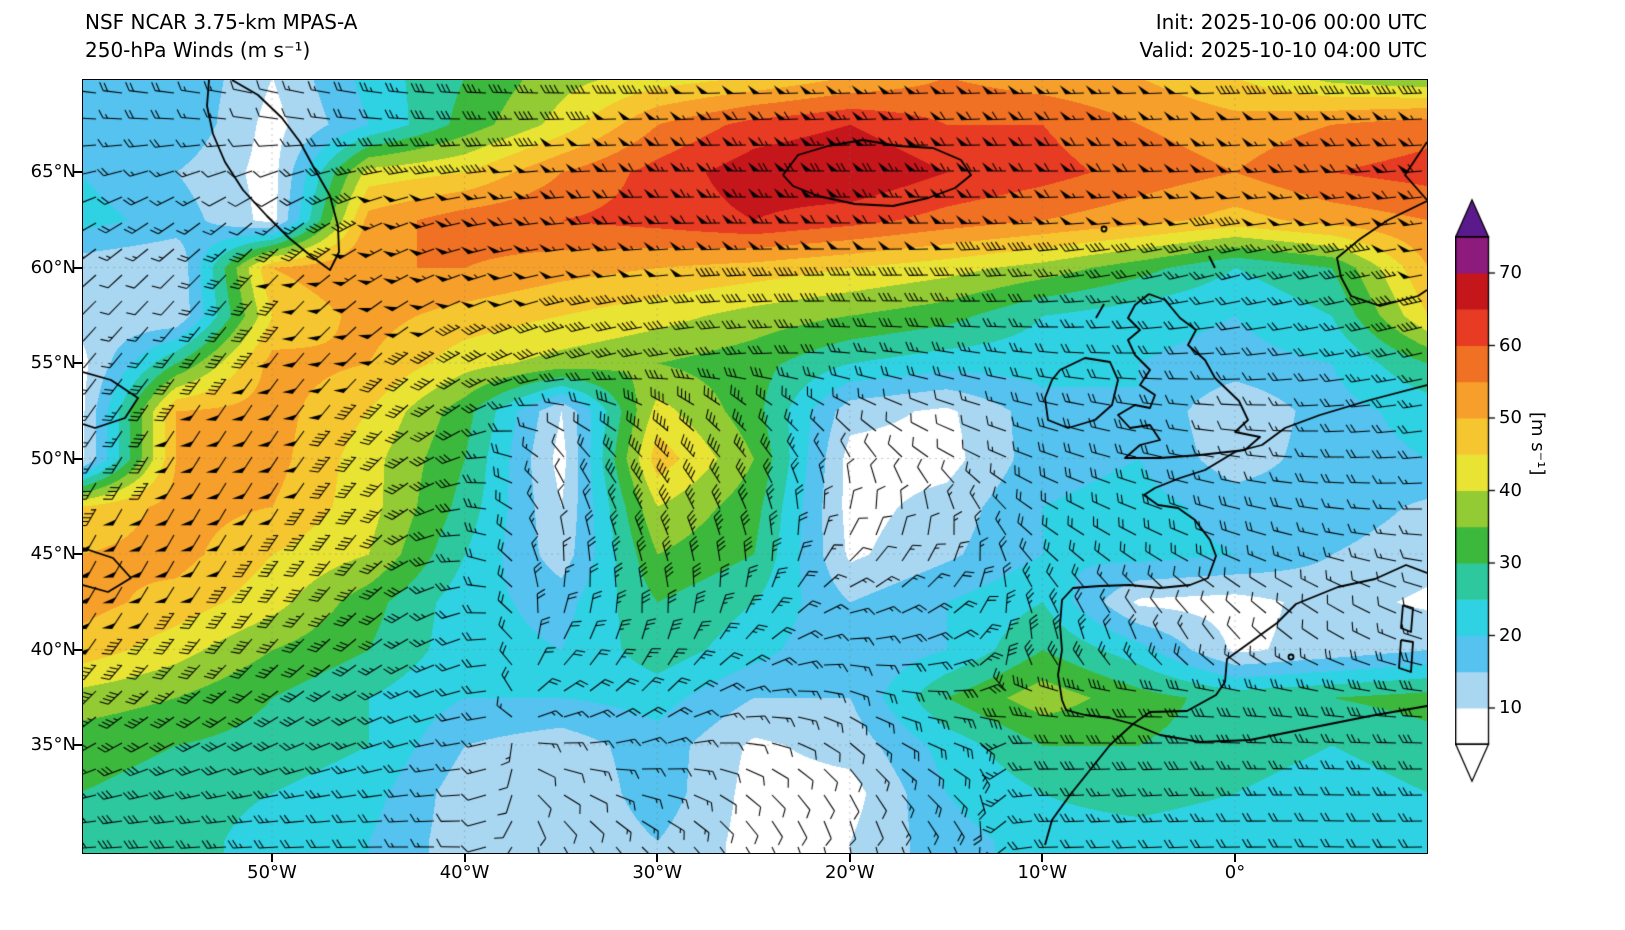  I want to click on colorbar-unit-label: [m s⁻¹], so click(1537, 444).